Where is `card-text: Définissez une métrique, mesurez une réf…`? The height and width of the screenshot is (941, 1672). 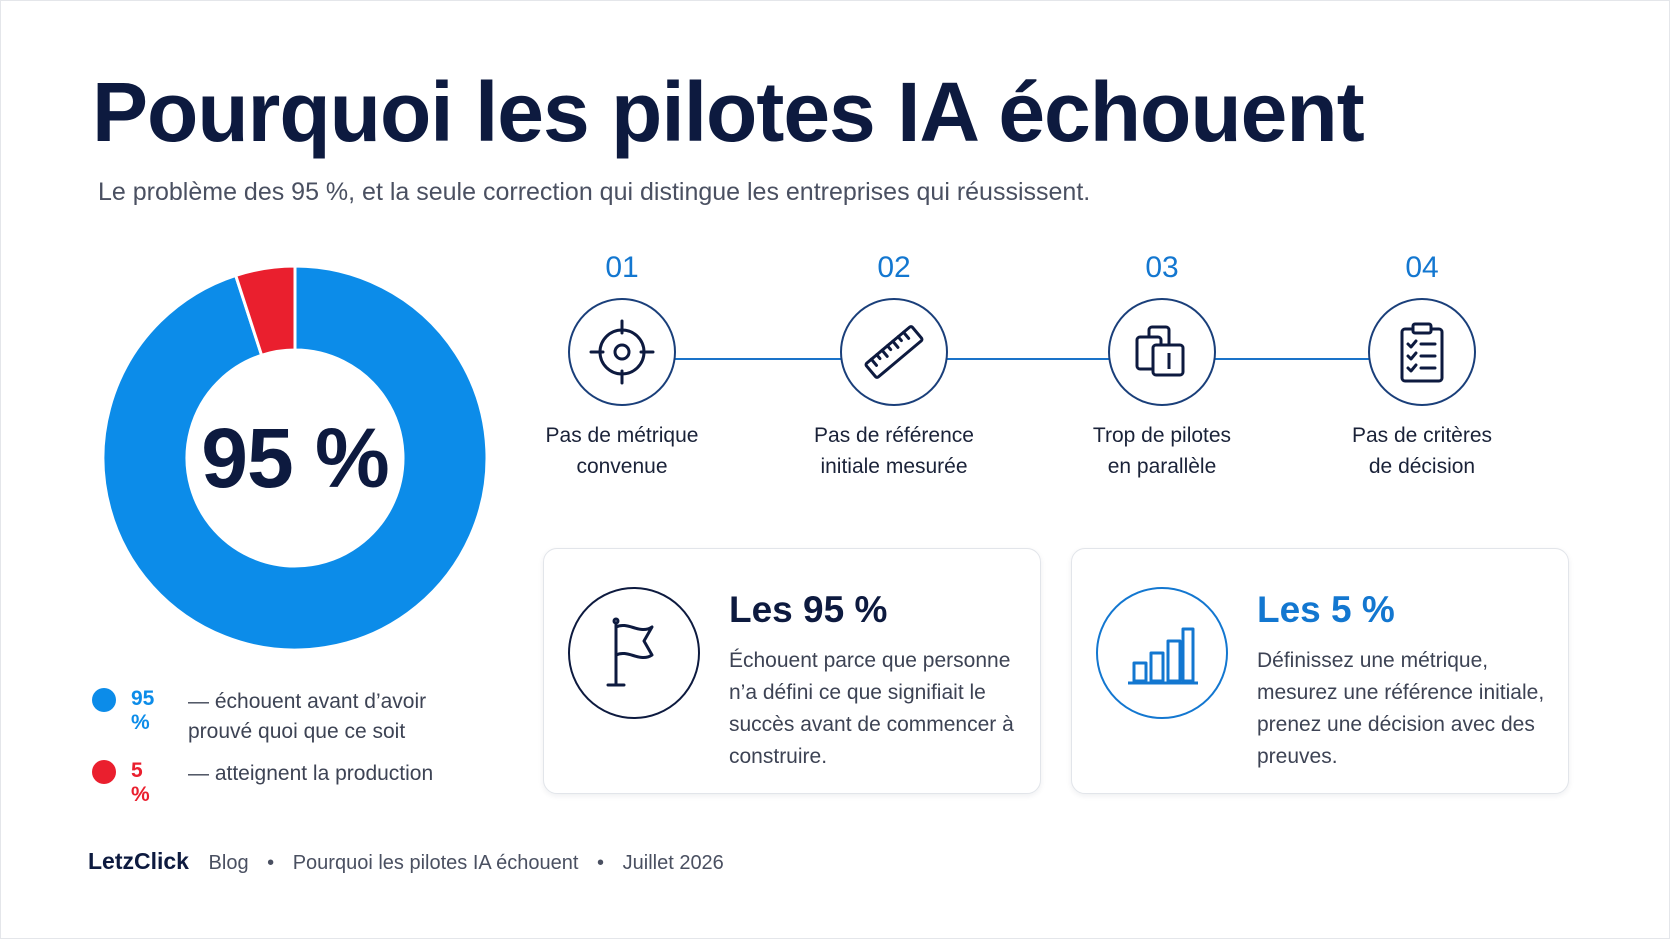
card-text: Définissez une métrique, mesurez une réf… is located at coordinates (1401, 708).